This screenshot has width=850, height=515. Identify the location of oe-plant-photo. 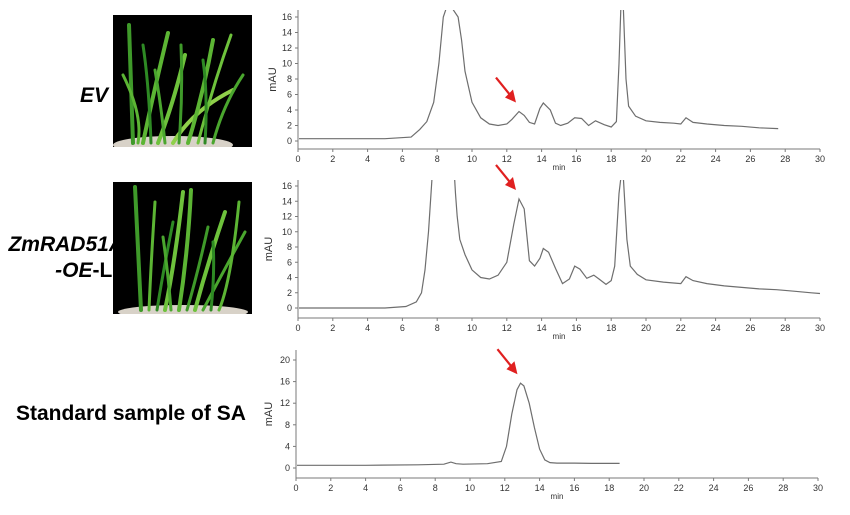
(182, 248).